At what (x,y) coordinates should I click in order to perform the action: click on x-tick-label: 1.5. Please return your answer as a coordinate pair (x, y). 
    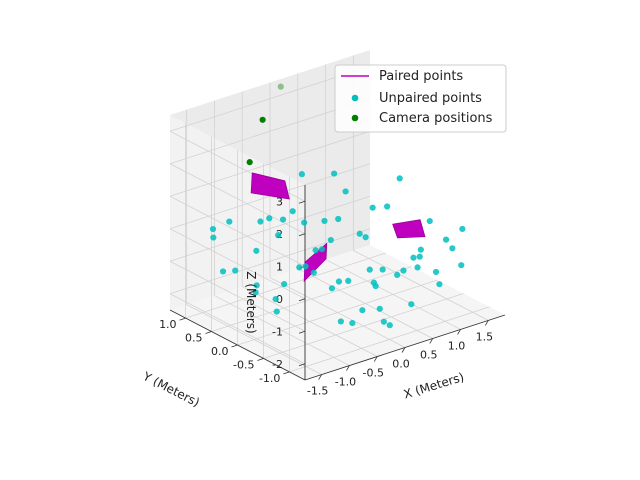
    Looking at the image, I should click on (485, 336).